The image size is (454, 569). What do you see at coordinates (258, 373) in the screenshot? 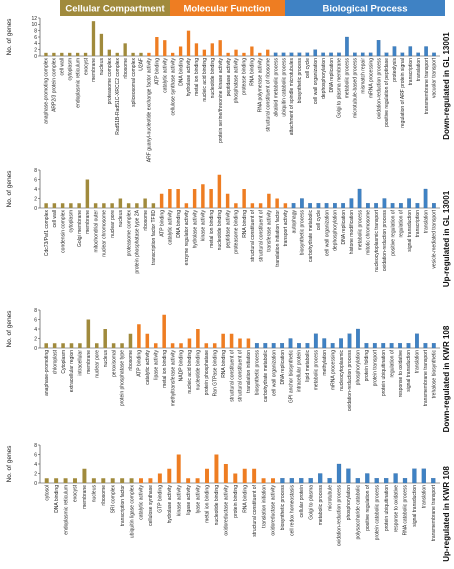
I see `x-tick-label: biosynthetic process` at bounding box center [258, 373].